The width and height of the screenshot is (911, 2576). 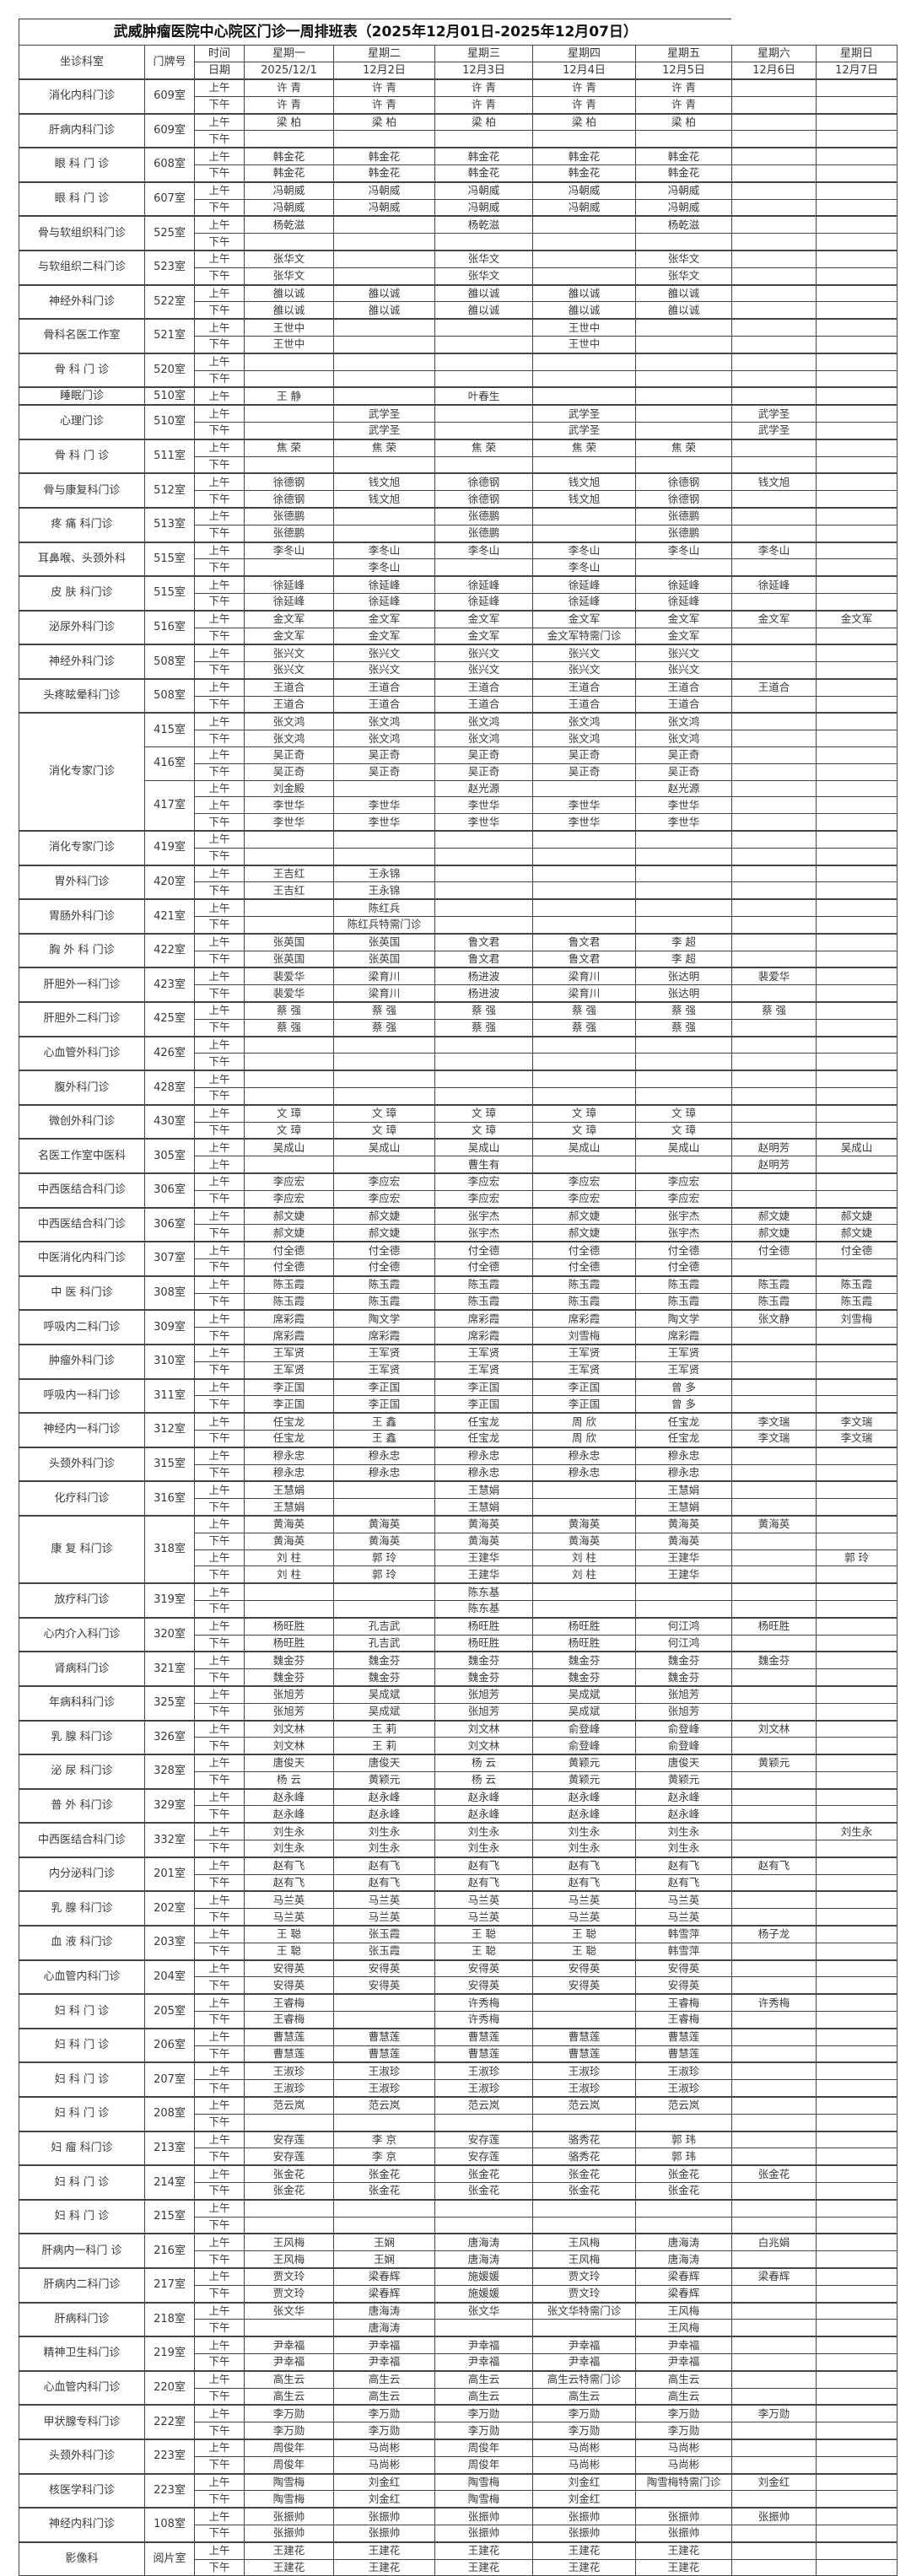 I want to click on table-row: 神经内一科门诊 312室 上午 任宝龙王 鑫任宝龙周 欣任宝龙 李文瑞 李文瑞, so click(x=458, y=1430).